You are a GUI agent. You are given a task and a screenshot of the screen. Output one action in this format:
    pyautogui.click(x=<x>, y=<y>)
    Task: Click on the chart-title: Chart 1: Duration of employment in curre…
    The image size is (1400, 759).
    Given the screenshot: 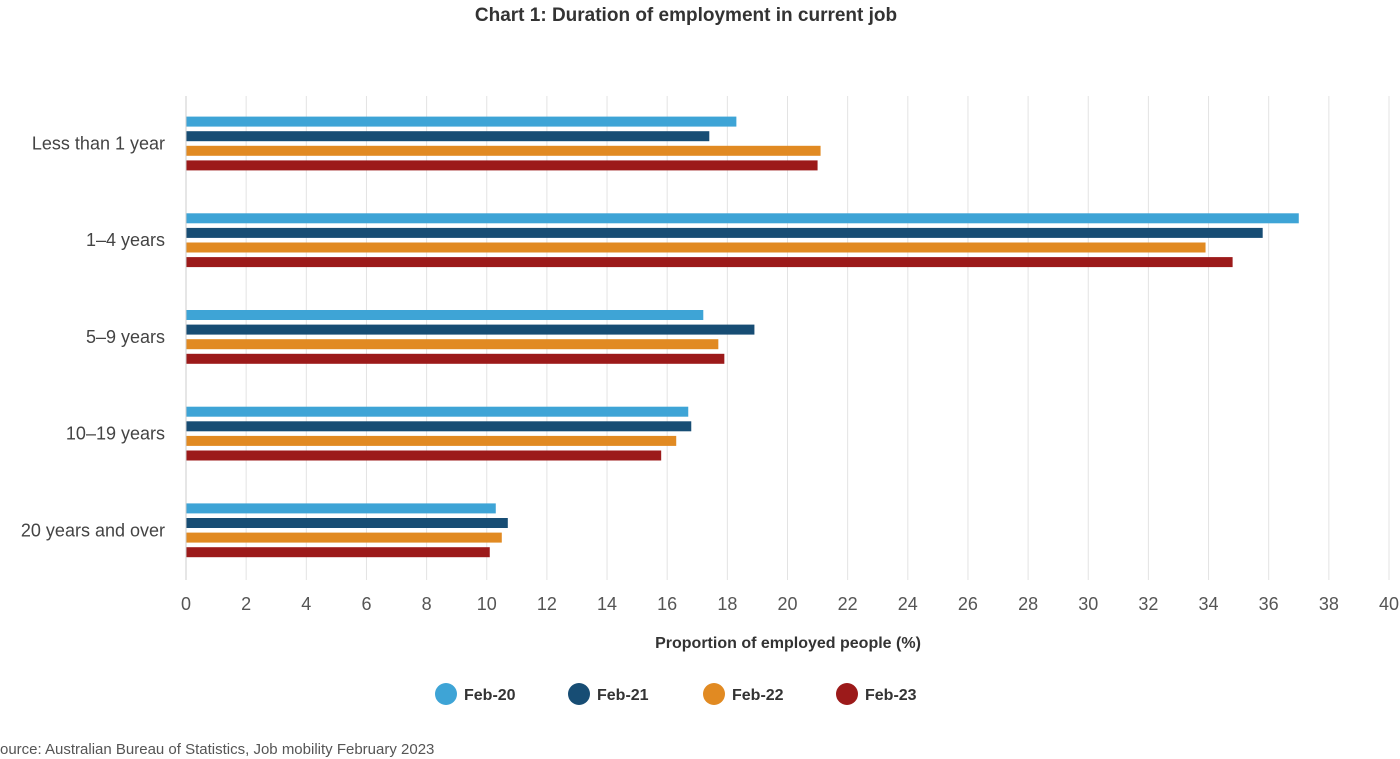 What is the action you would take?
    pyautogui.click(x=686, y=15)
    